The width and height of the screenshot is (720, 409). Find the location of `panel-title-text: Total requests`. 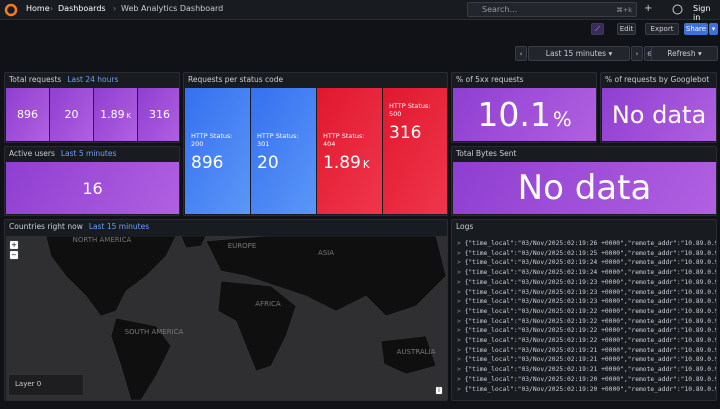

panel-title-text: Total requests is located at coordinates (35, 79).